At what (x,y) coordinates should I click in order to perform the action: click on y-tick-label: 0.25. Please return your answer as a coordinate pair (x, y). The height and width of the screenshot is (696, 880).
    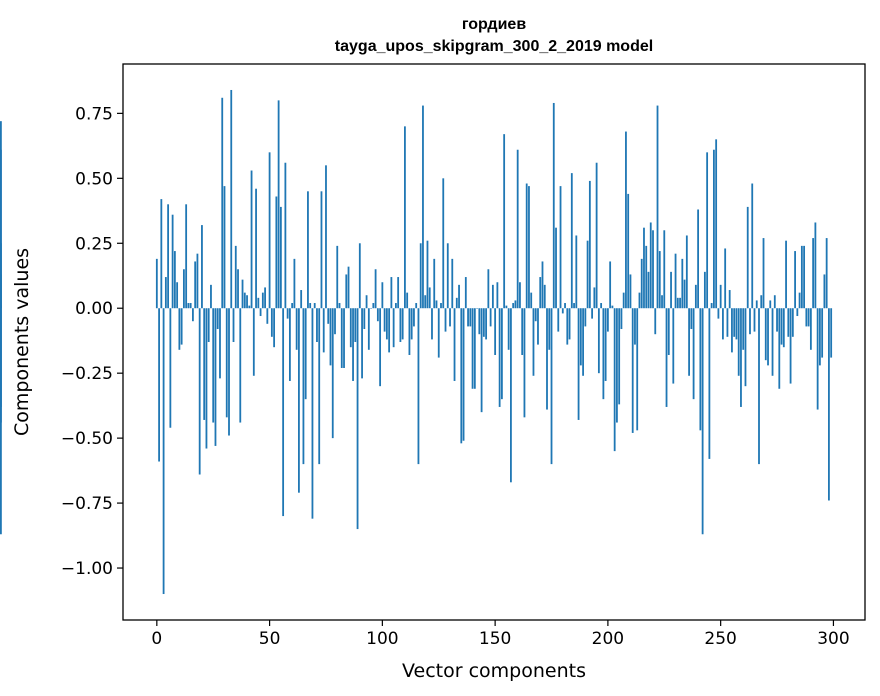
    Looking at the image, I should click on (94, 244).